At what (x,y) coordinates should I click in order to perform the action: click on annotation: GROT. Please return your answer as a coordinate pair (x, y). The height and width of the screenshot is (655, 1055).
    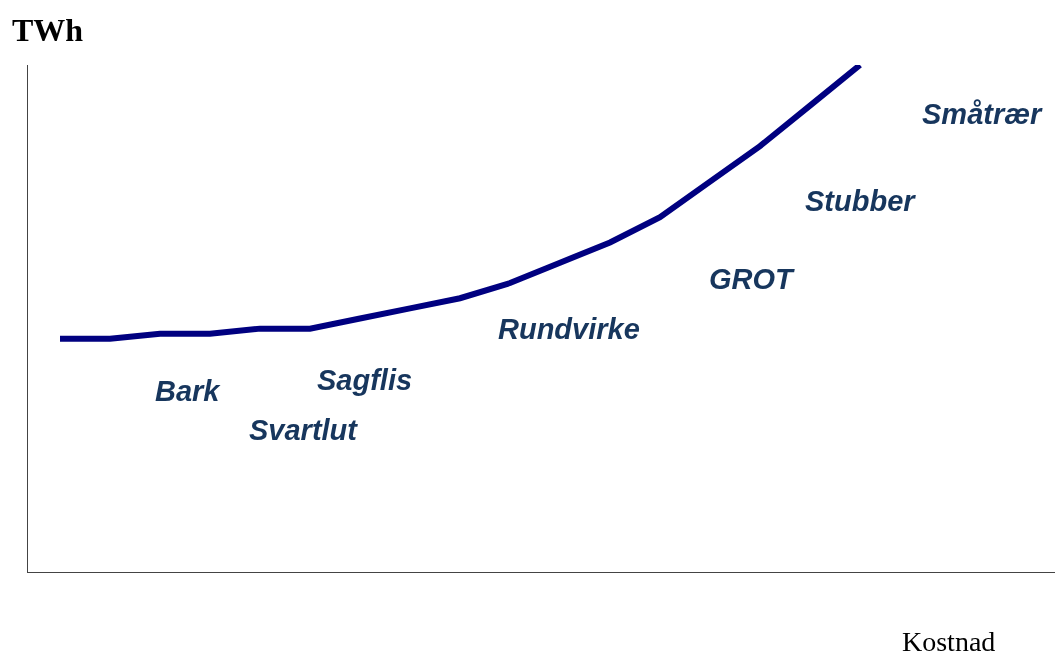
    Looking at the image, I should click on (752, 279).